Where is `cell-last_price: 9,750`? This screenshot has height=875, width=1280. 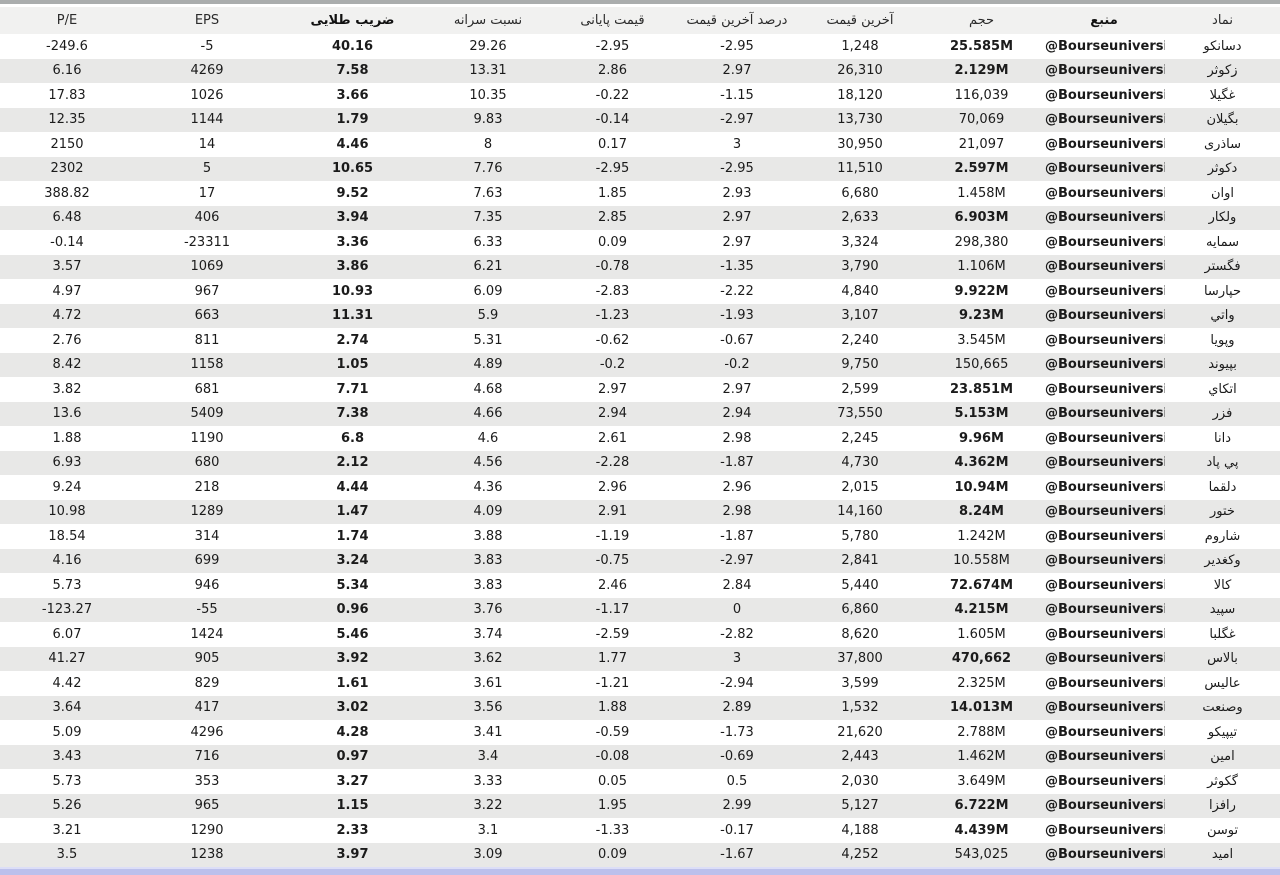
cell-last_price: 9,750 is located at coordinates (860, 364).